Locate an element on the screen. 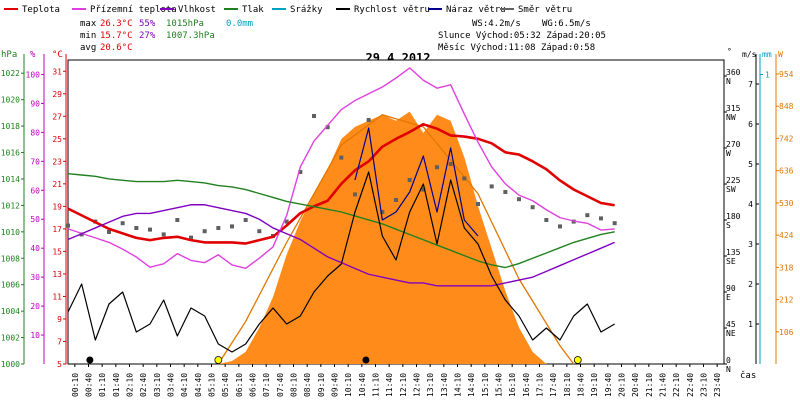 The width and height of the screenshot is (800, 400). x-tick-label: 07:40 is located at coordinates (280, 385).